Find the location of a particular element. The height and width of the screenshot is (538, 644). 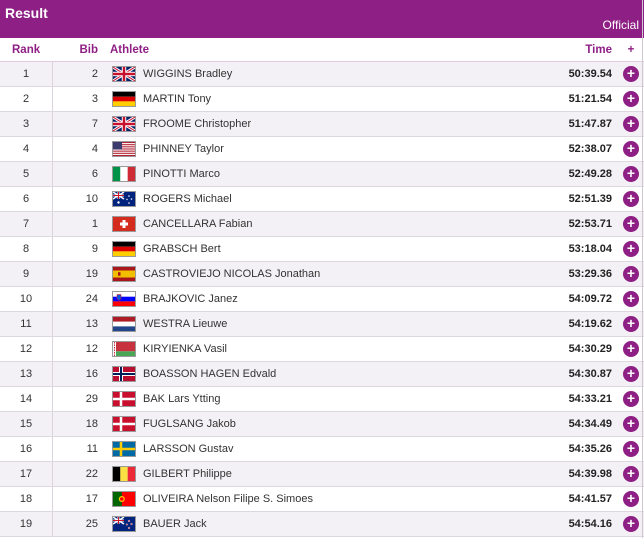

table-row: 7 1 CANCELLARA Fabian 52:53.71 + is located at coordinates (322, 224).